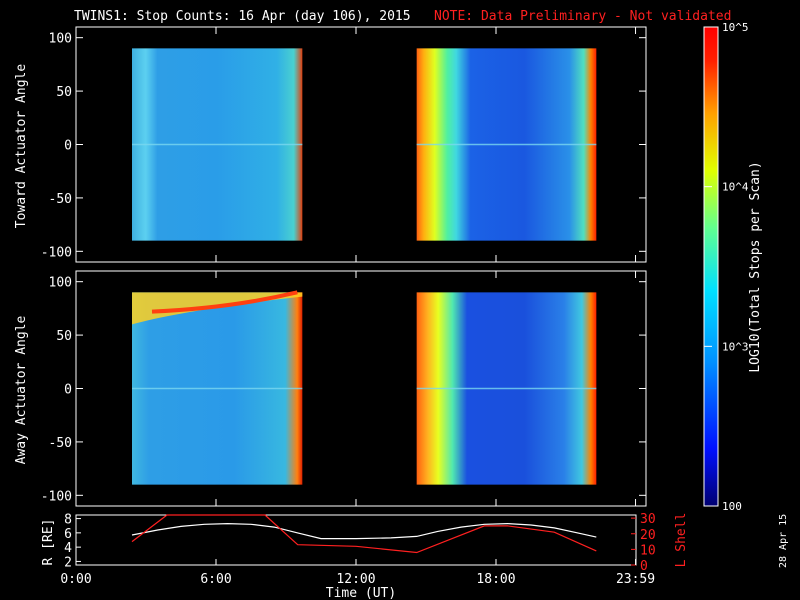 The height and width of the screenshot is (600, 800). Describe the element at coordinates (355, 579) in the screenshot. I see `time-tick-label: 12:00` at that location.